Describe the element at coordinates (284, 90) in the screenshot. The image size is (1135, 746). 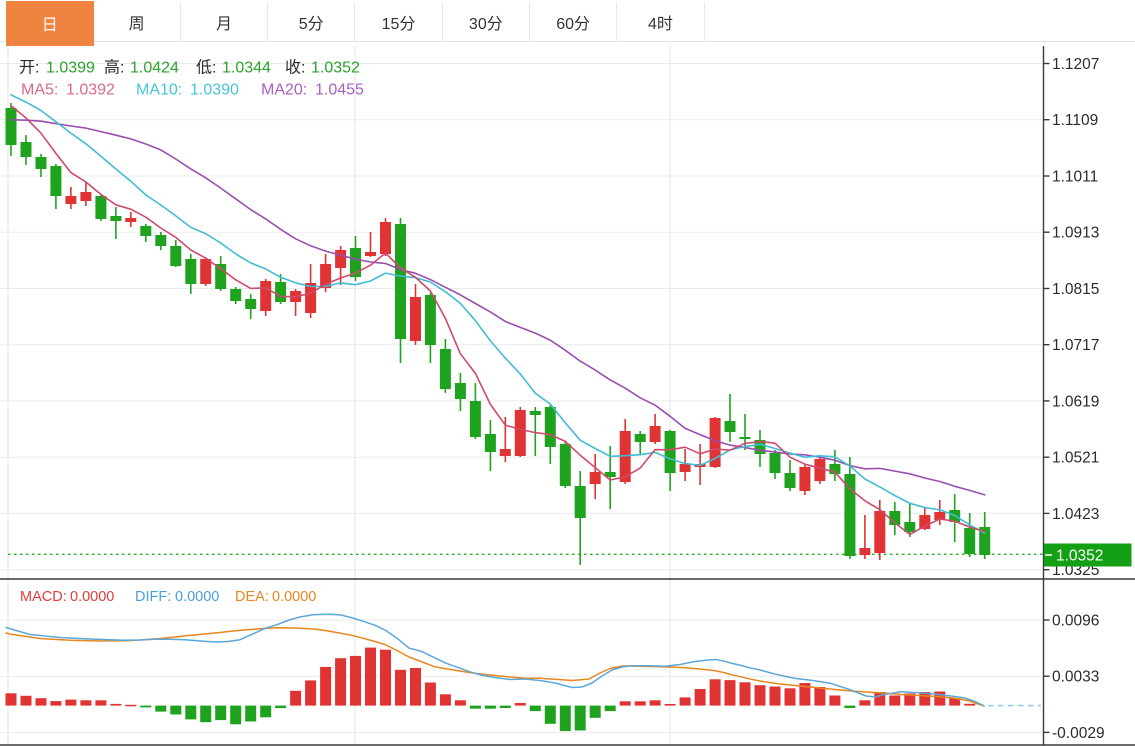
I see `svg-text: MA20:` at that location.